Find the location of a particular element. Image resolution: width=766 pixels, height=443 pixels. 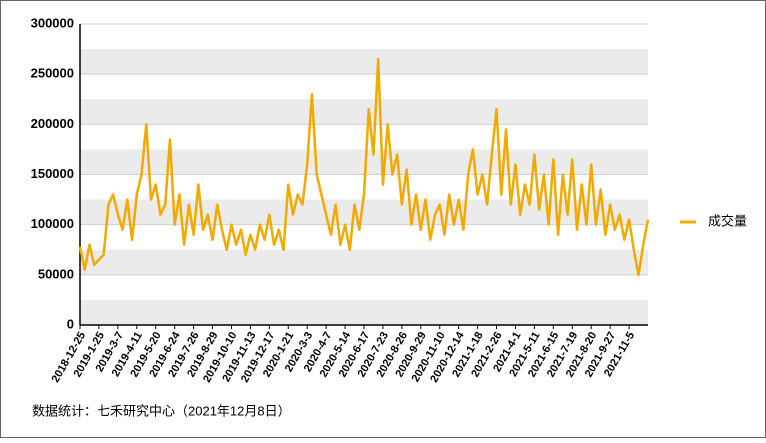

legend-label: 成交量 is located at coordinates (727, 220).